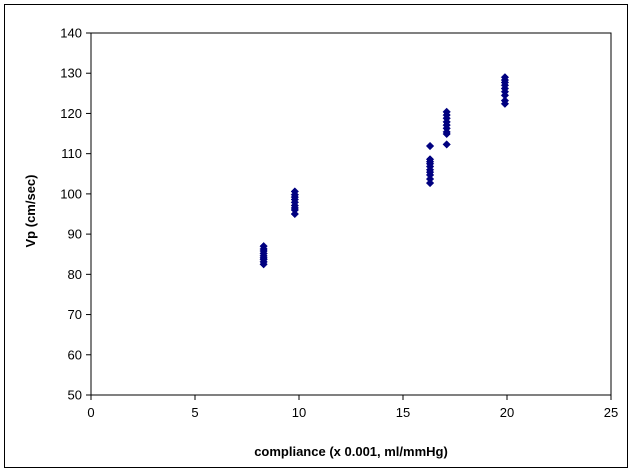 The height and width of the screenshot is (472, 632). I want to click on y-tick-label: 70, so click(75, 314).